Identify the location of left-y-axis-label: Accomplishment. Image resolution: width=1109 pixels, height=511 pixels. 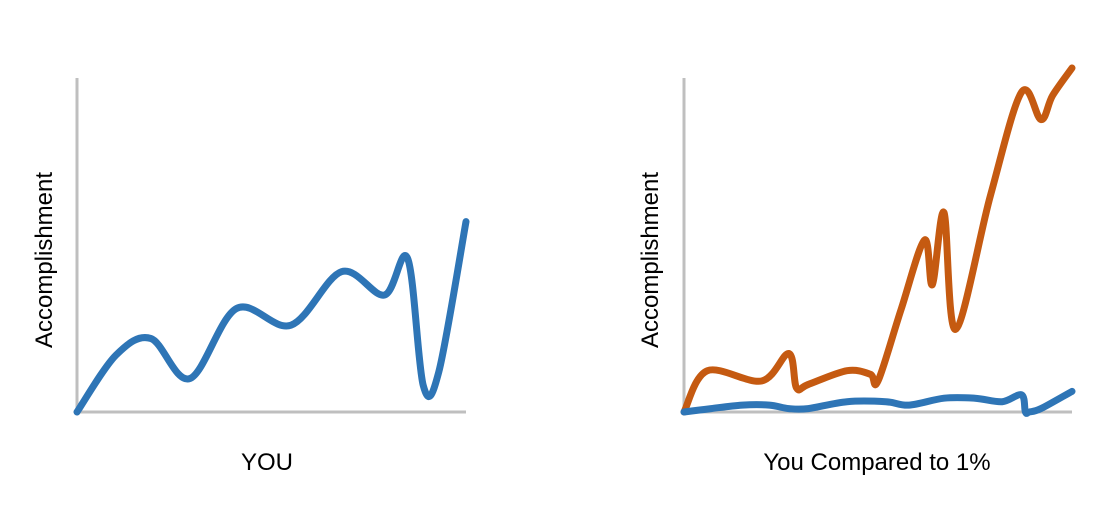
(44, 260).